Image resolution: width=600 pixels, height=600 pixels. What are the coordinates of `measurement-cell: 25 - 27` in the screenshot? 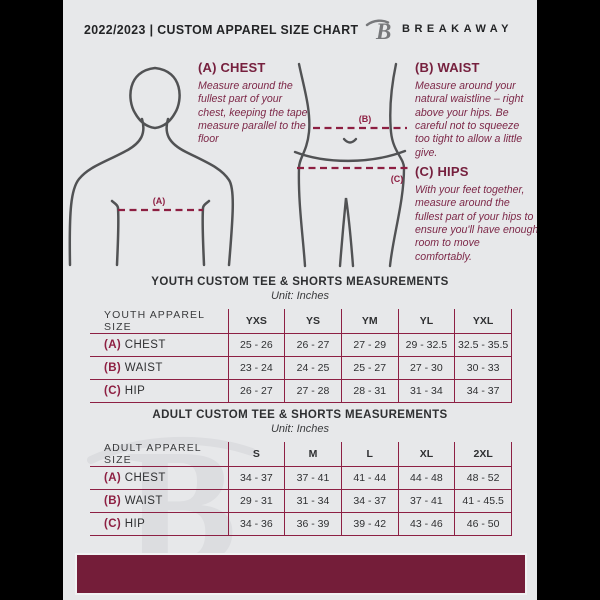 It's located at (369, 368).